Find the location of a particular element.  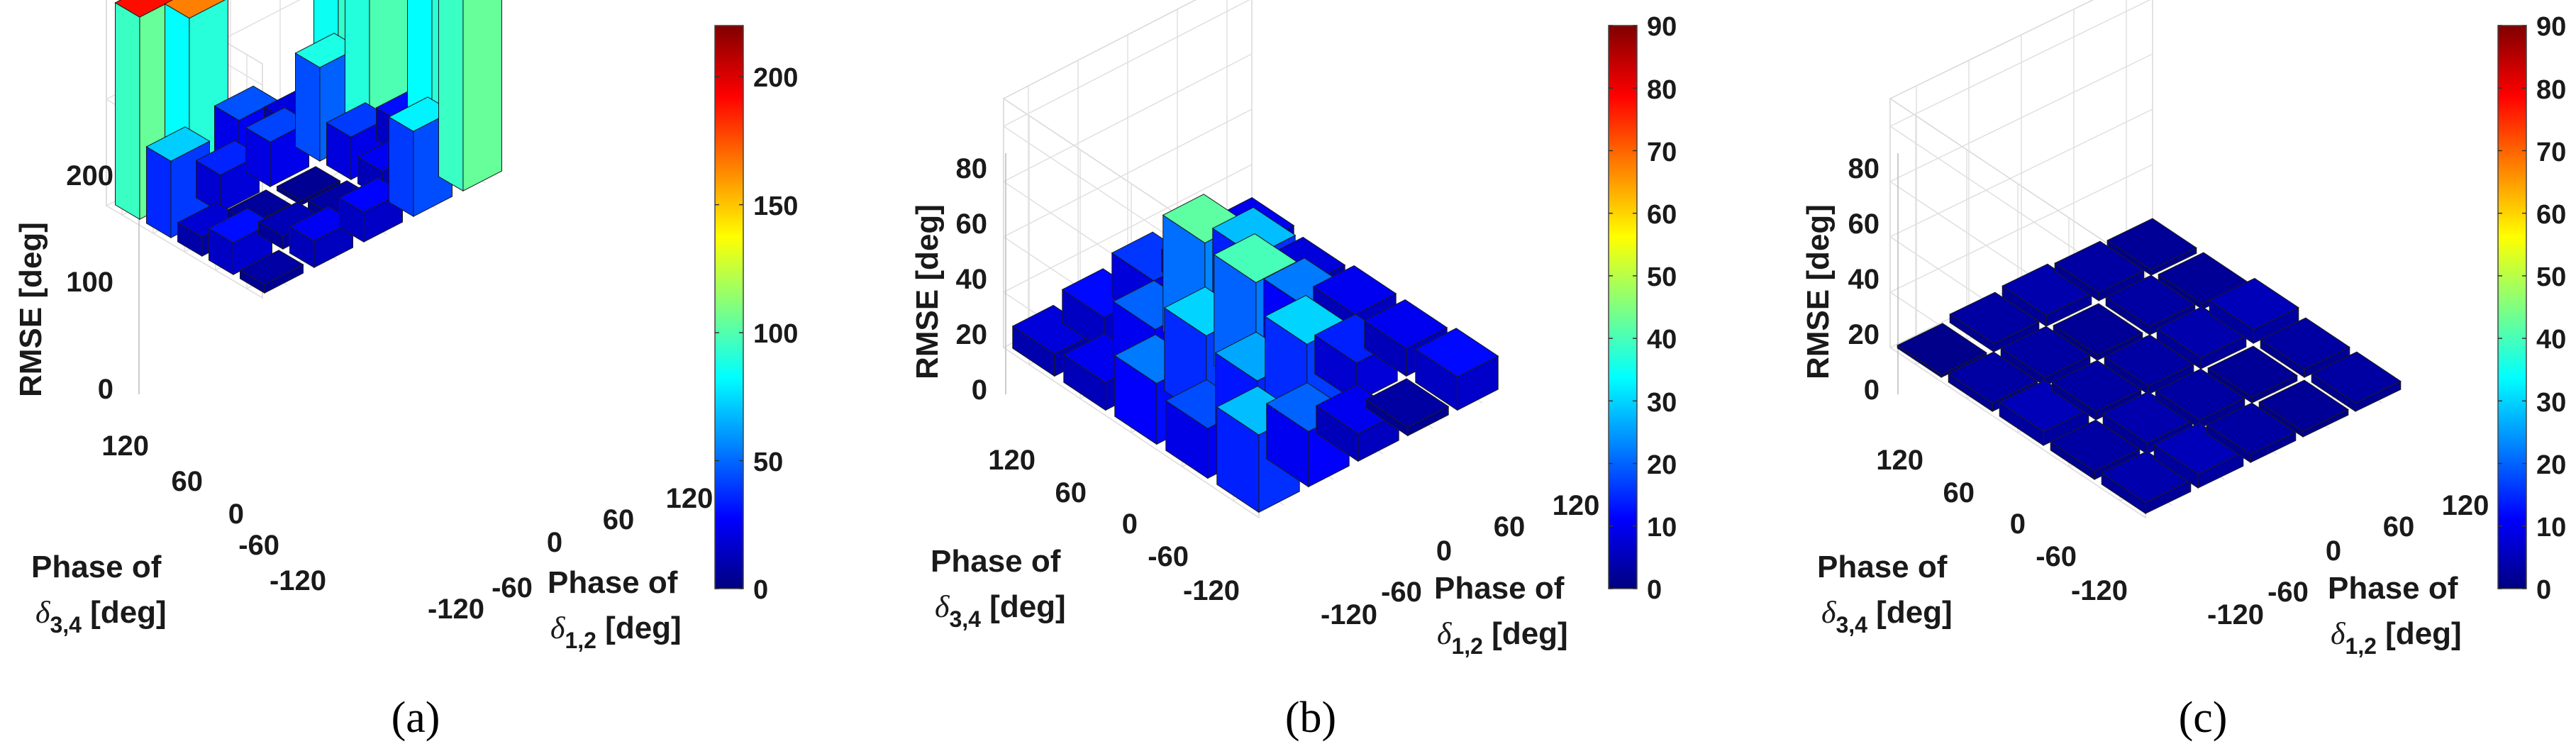

panel-b-colorbar-label: 60 is located at coordinates (1662, 215).